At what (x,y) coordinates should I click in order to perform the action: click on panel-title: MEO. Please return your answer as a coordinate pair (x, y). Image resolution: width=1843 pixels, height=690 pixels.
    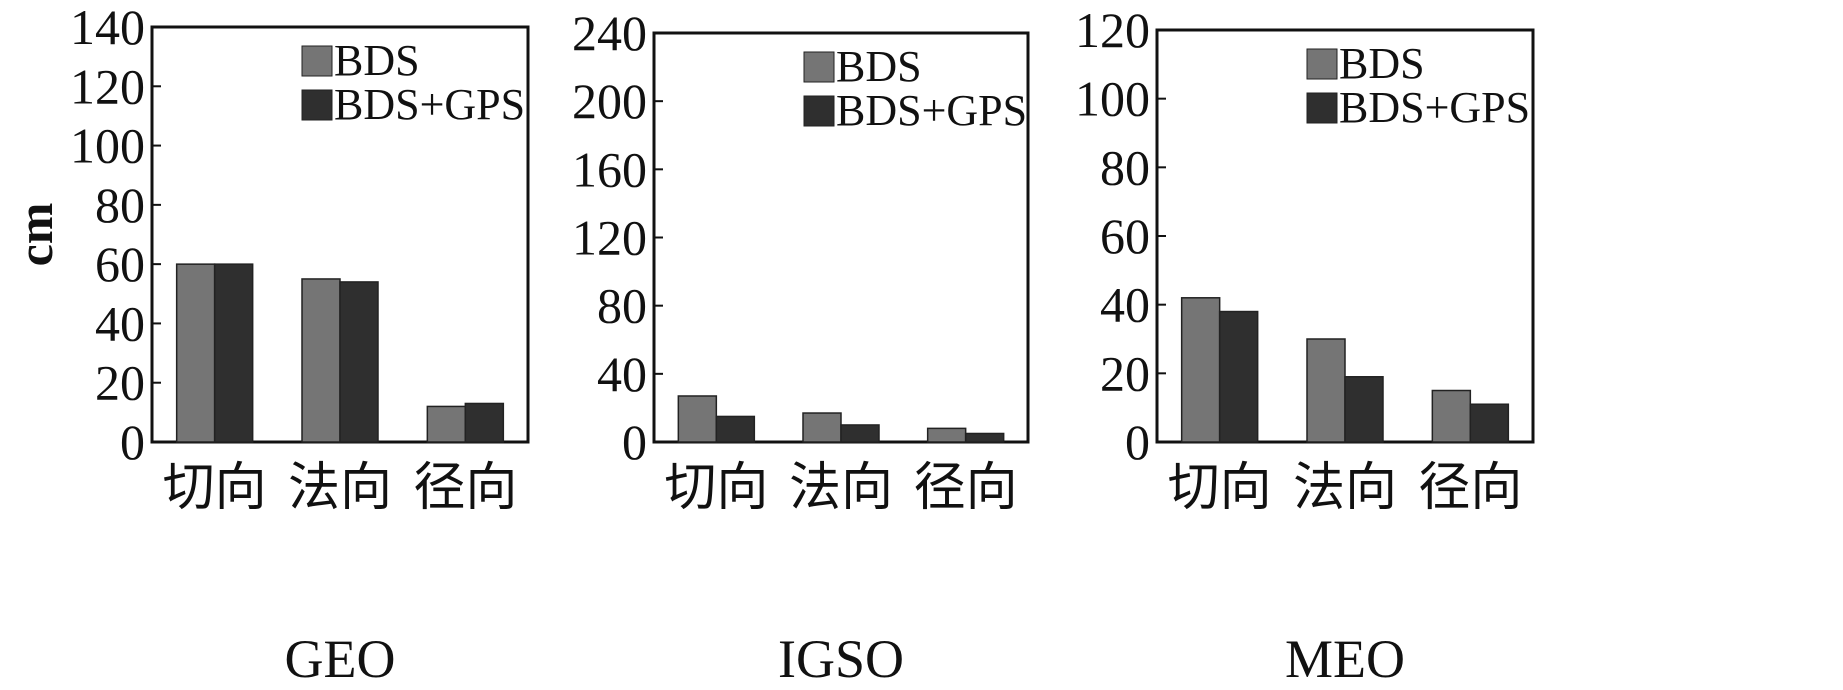
    Looking at the image, I should click on (1345, 657).